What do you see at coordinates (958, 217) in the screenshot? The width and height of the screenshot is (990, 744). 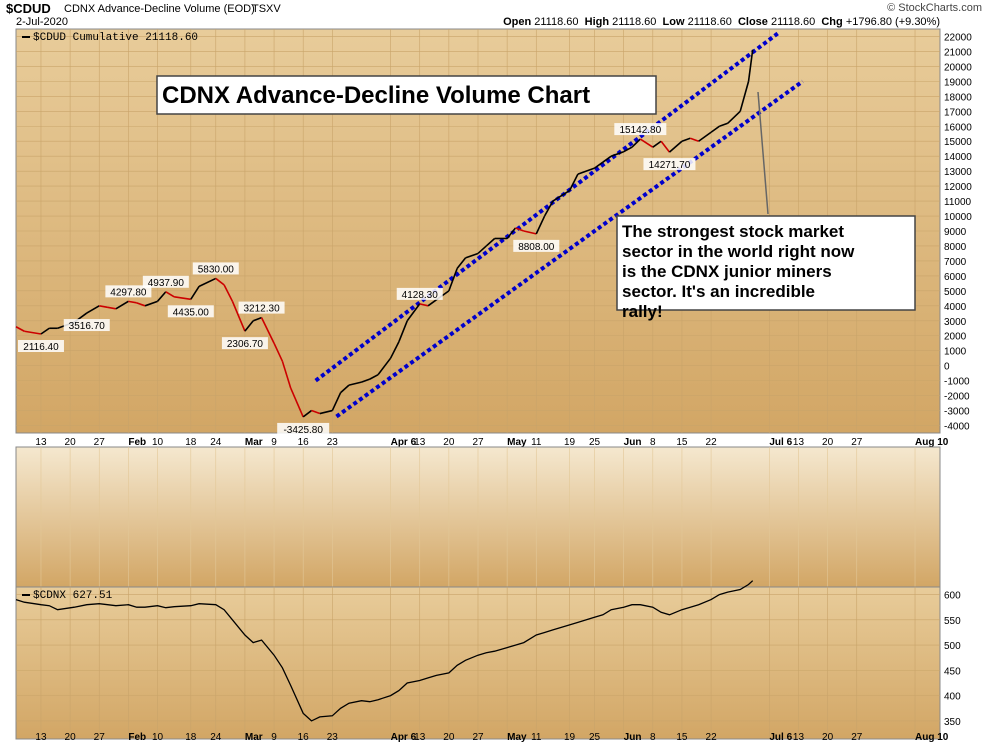 I see `y-tick-label: 10000` at bounding box center [958, 217].